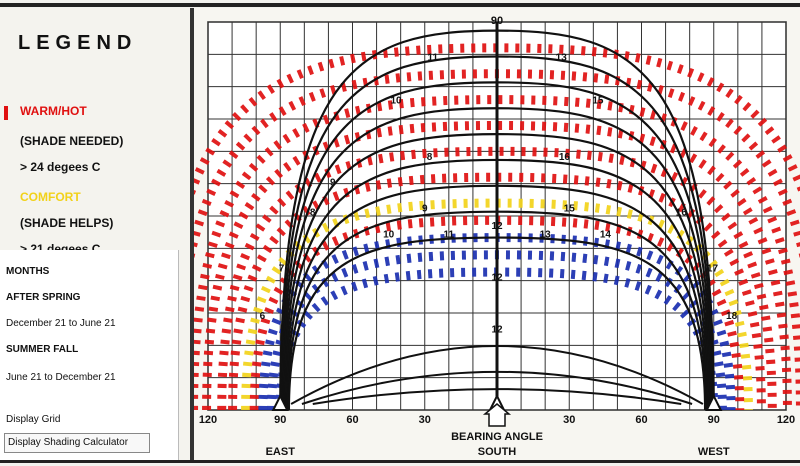 This screenshot has width=800, height=466. Describe the element at coordinates (281, 452) in the screenshot. I see `direction-label: EAST` at that location.